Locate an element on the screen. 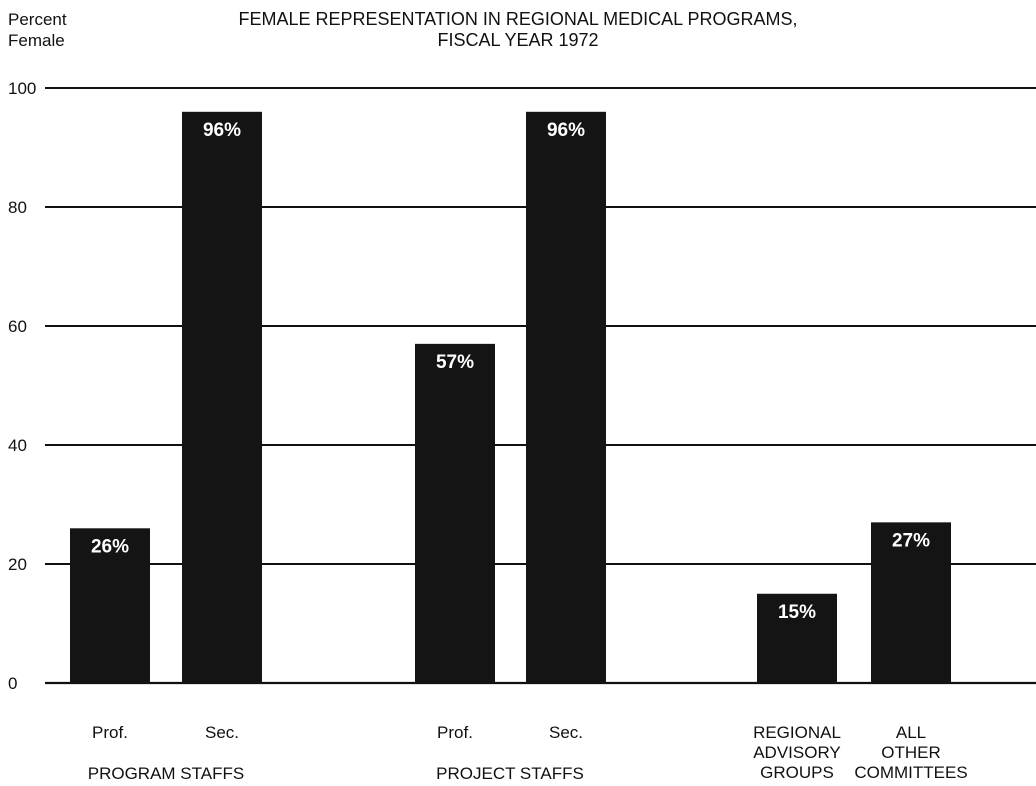 This screenshot has height=786, width=1036. bar-category-label: REGIONAL is located at coordinates (797, 732).